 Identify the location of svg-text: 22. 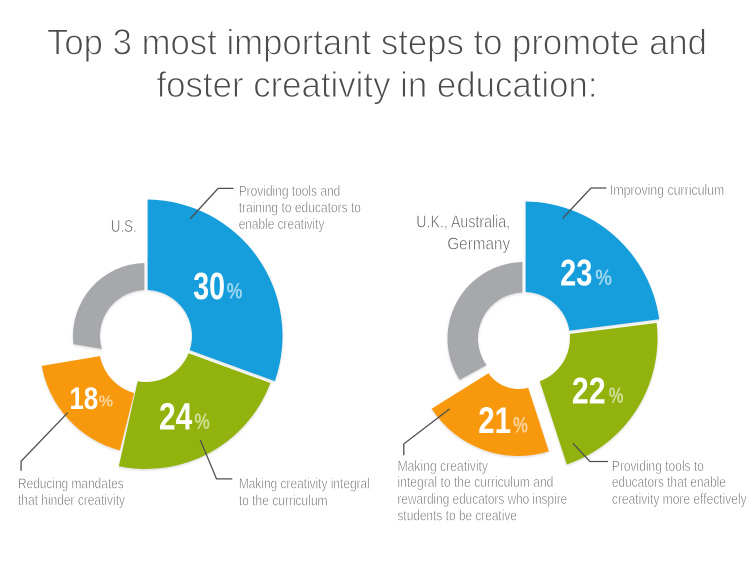
(589, 391).